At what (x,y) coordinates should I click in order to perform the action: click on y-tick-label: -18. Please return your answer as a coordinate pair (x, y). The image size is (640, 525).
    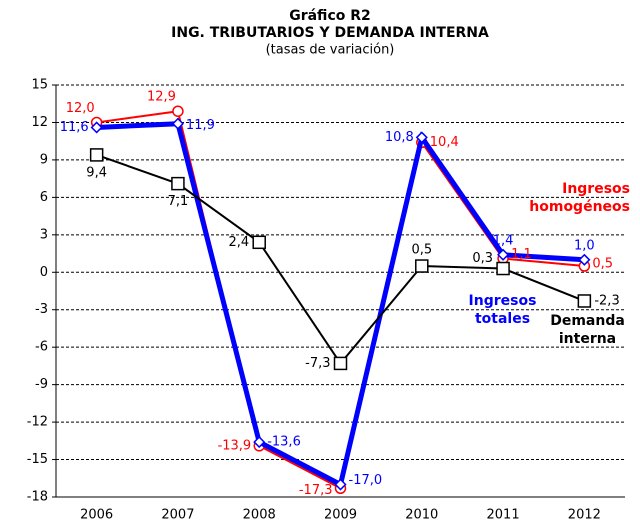
    Looking at the image, I should click on (37, 497).